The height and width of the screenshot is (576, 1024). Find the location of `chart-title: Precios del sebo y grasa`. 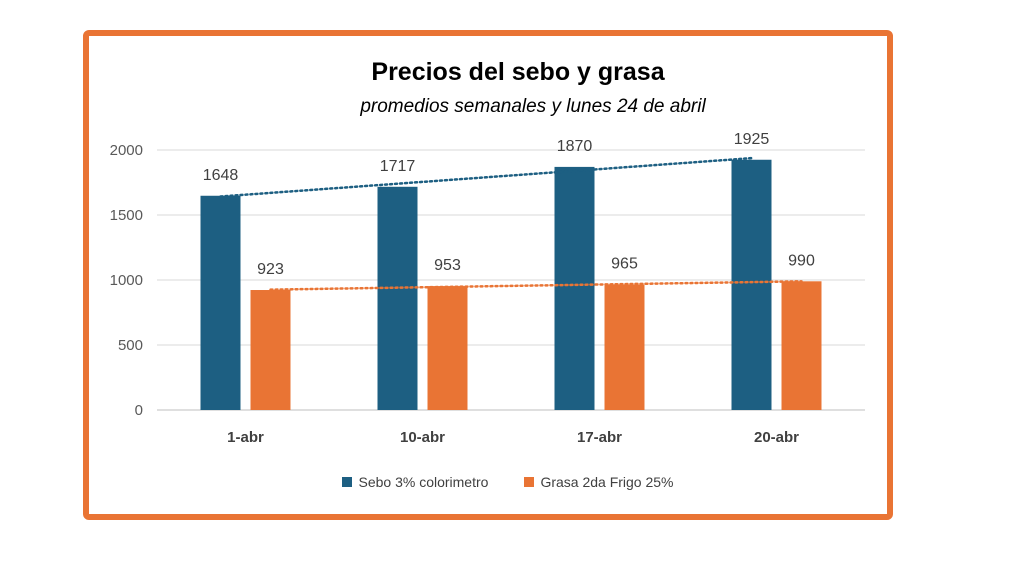

chart-title: Precios del sebo y grasa is located at coordinates (518, 72).